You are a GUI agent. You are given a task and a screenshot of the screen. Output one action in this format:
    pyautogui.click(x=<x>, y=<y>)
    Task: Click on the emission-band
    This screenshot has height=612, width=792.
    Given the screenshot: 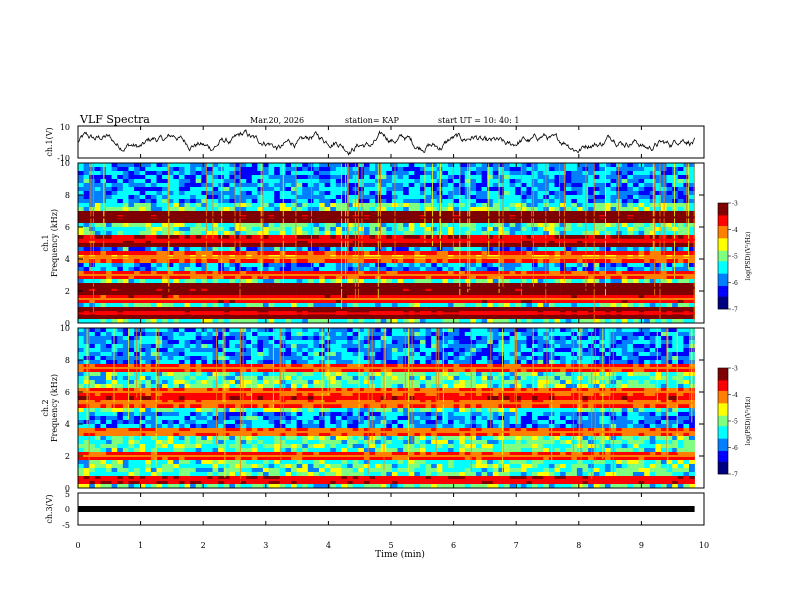 What is the action you would take?
    pyautogui.click(x=386, y=313)
    